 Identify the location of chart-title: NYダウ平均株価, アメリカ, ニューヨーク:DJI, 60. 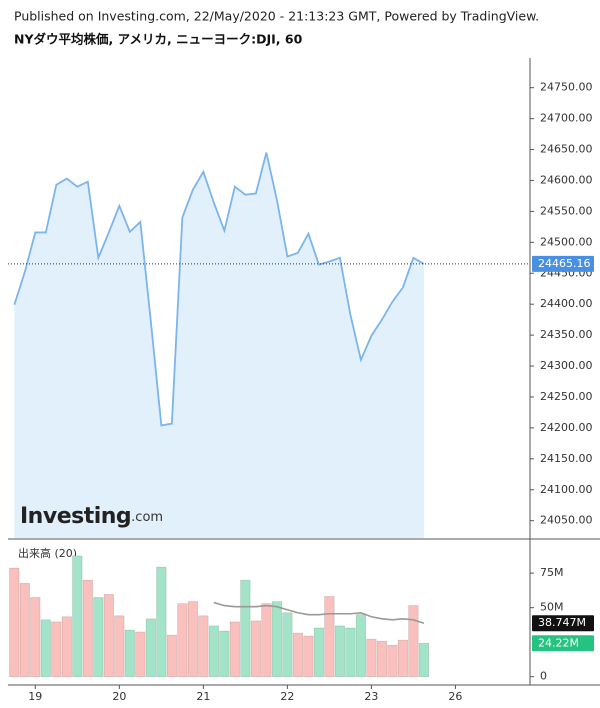
(158, 39).